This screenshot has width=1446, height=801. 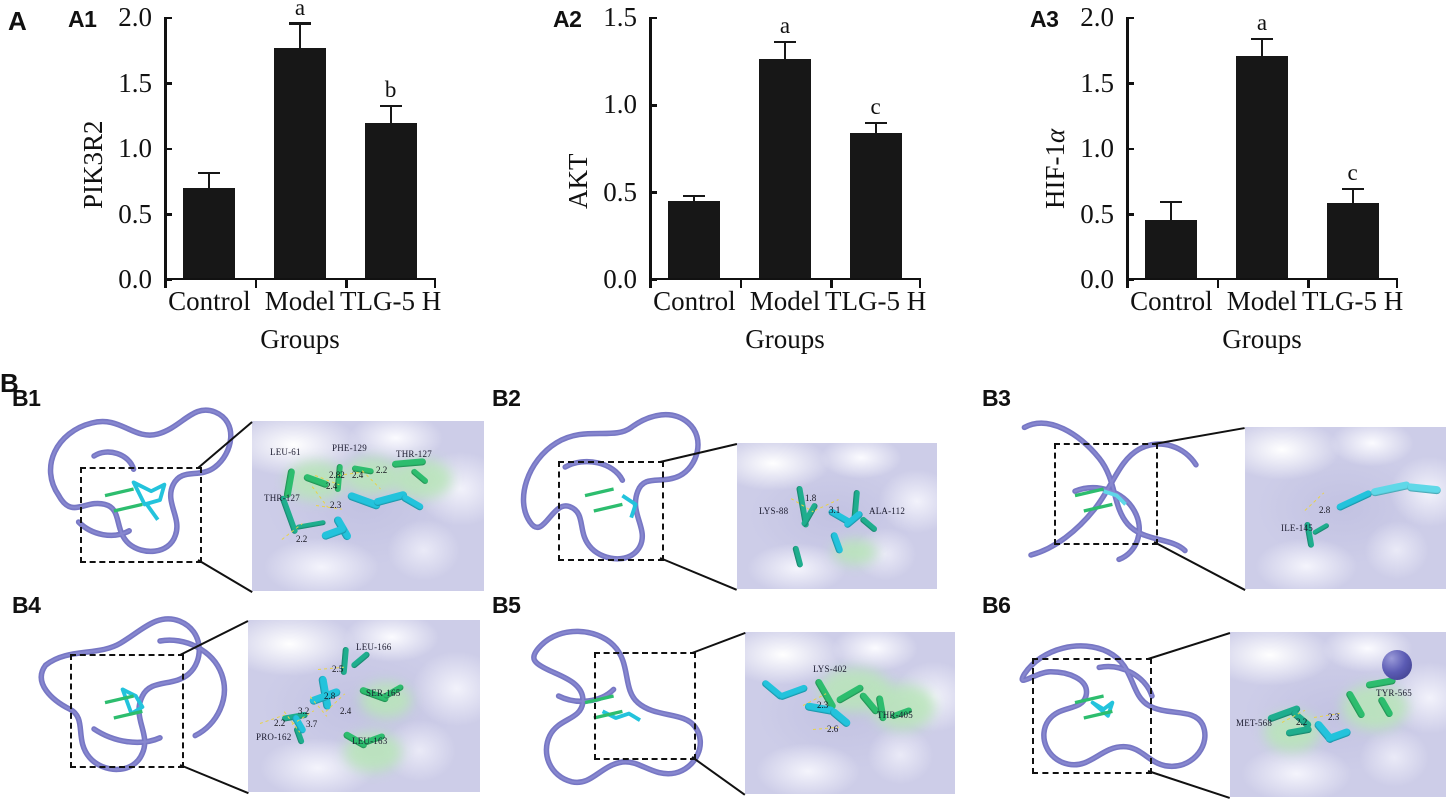 I want to click on plot-area-a3: 0.0 0.5 1.0 1.5 2.0 Control a Model c TLG-5 H, so click(x=1241, y=158).